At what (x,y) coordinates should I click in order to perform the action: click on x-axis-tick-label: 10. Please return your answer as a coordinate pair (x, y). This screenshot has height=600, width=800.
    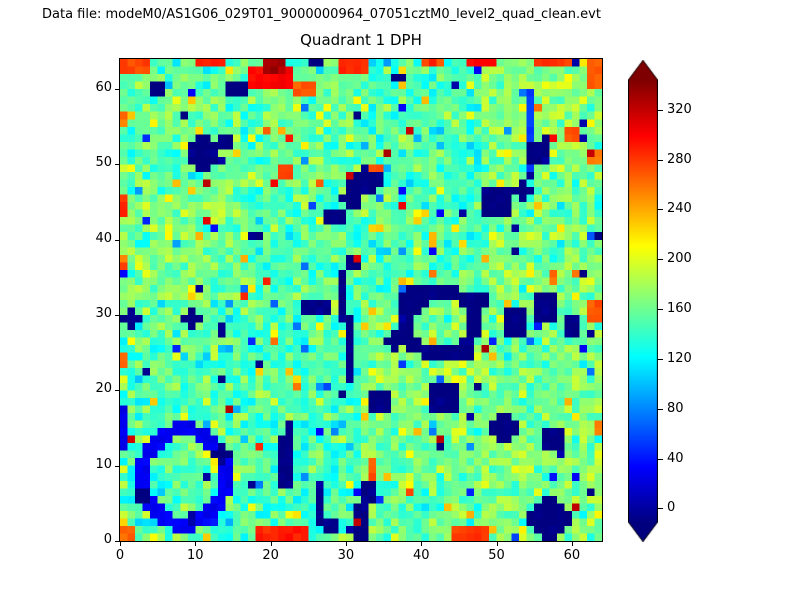
    Looking at the image, I should click on (195, 555).